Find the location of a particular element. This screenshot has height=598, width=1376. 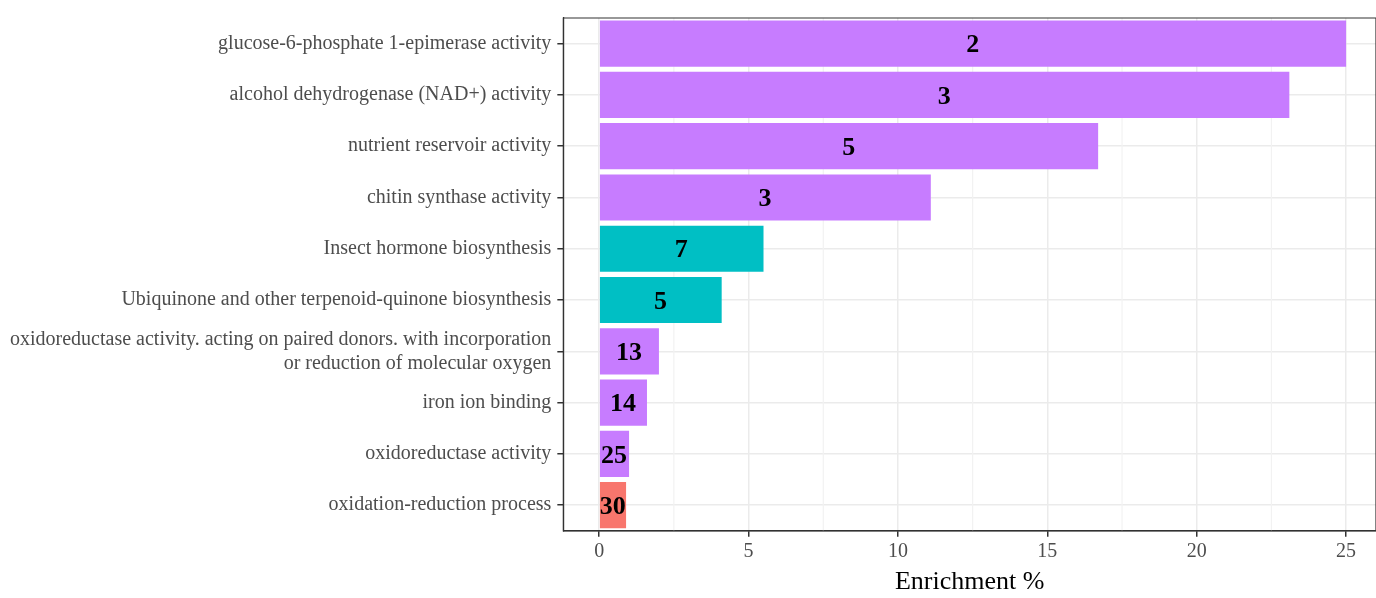

annotation: 14 is located at coordinates (623, 403).